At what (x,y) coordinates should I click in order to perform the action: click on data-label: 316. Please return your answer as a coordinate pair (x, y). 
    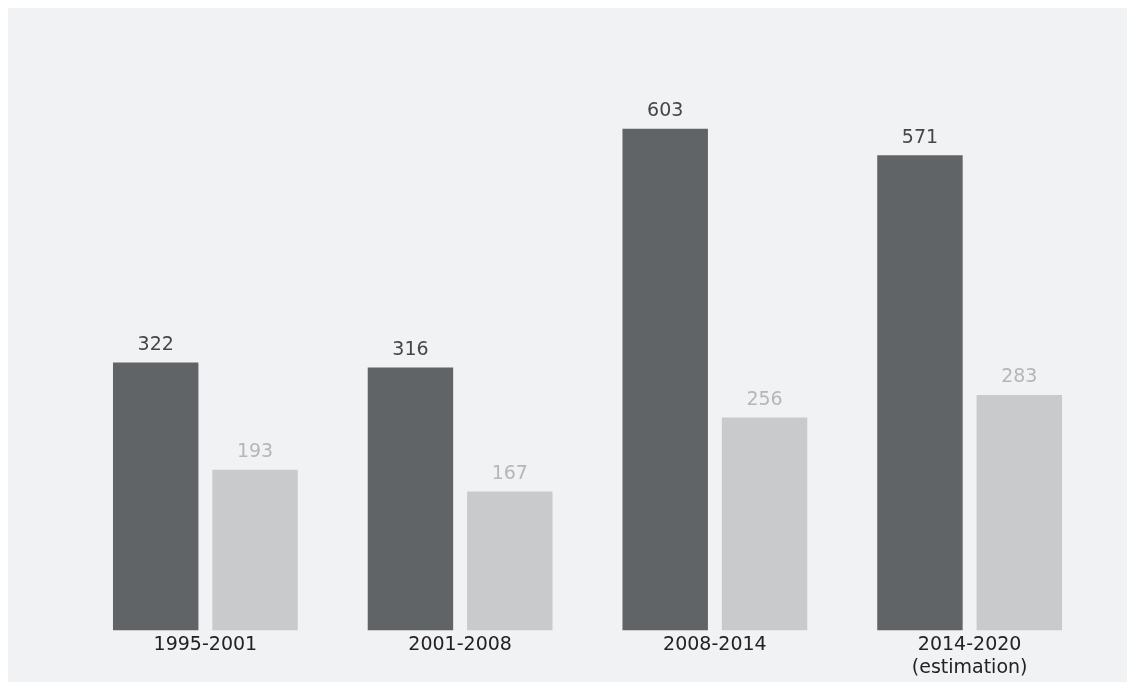
    Looking at the image, I should click on (410, 347).